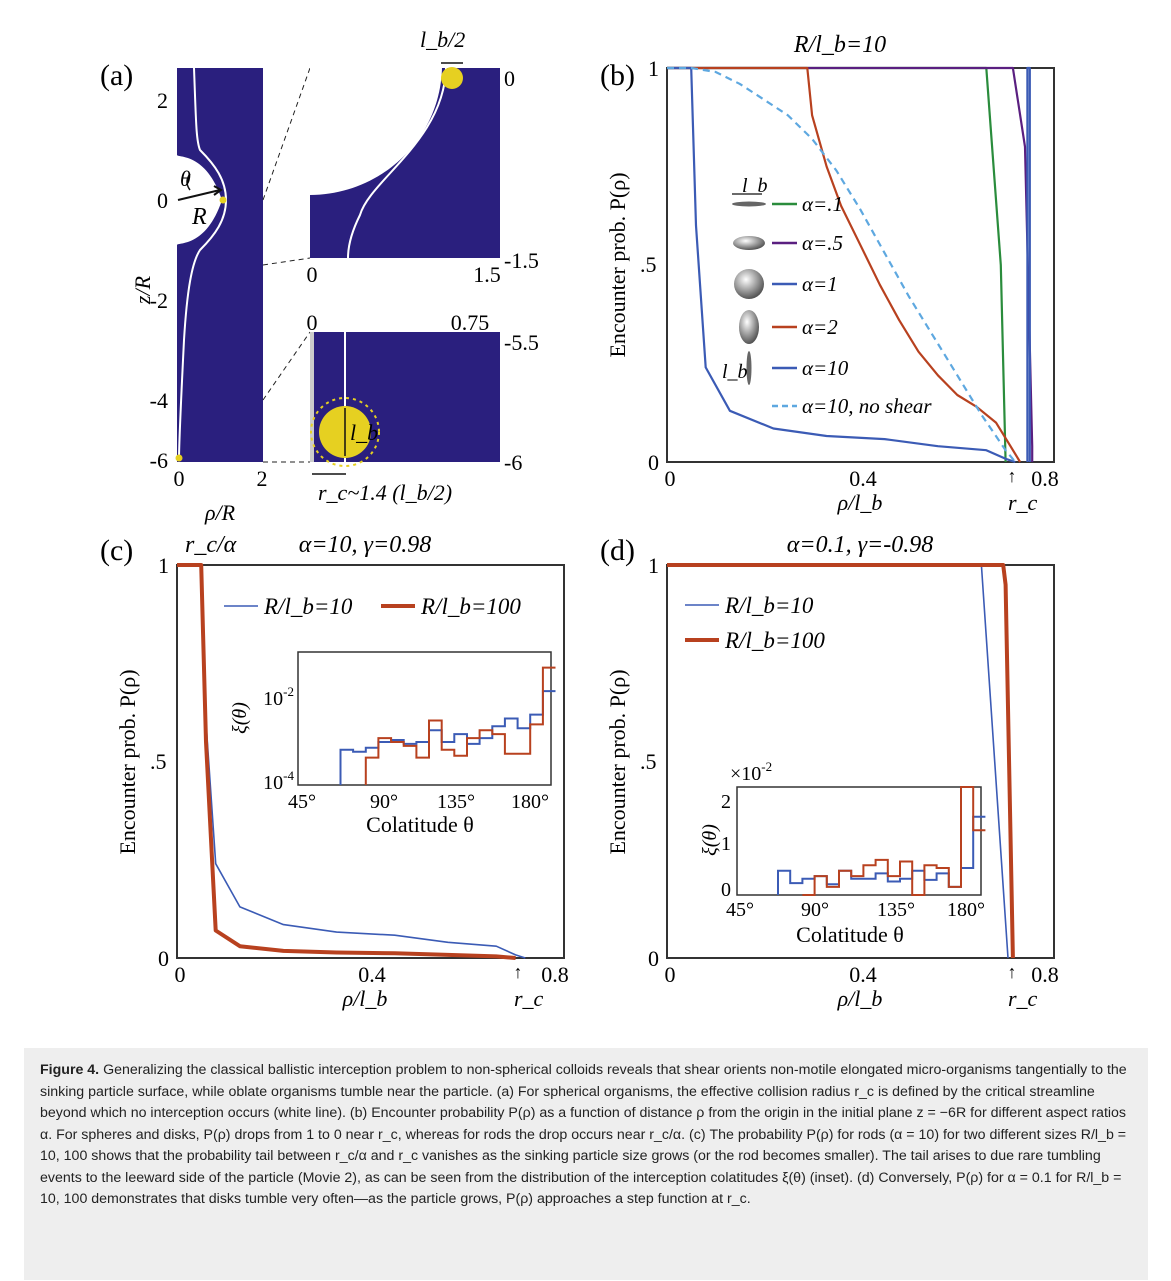 The width and height of the screenshot is (1171, 1281). What do you see at coordinates (896, 910) in the screenshot?
I see `x-tick: 135°` at bounding box center [896, 910].